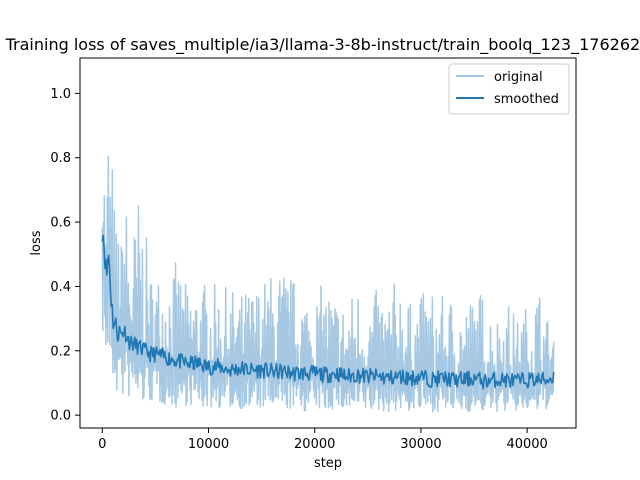 Image resolution: width=640 pixels, height=480 pixels. Describe the element at coordinates (526, 444) in the screenshot. I see `x-tick-label: 40000` at that location.